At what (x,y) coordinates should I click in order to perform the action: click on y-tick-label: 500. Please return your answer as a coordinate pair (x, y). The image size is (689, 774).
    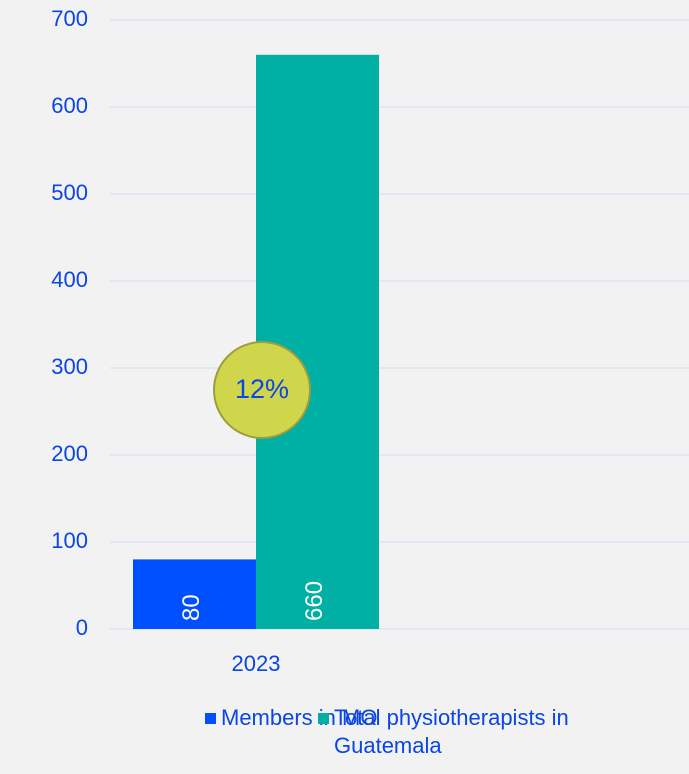
    Looking at the image, I should click on (69, 192).